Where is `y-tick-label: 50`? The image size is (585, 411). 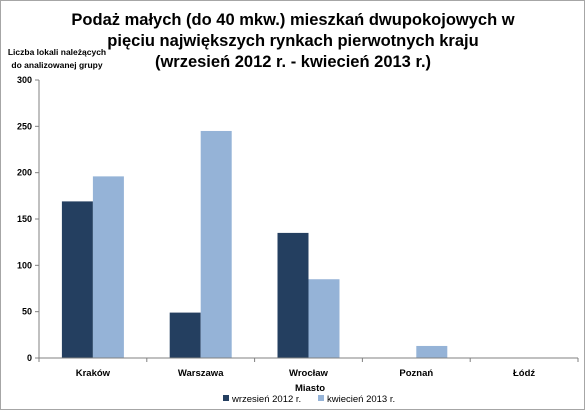
y-tick-label: 50 is located at coordinates (27, 312).